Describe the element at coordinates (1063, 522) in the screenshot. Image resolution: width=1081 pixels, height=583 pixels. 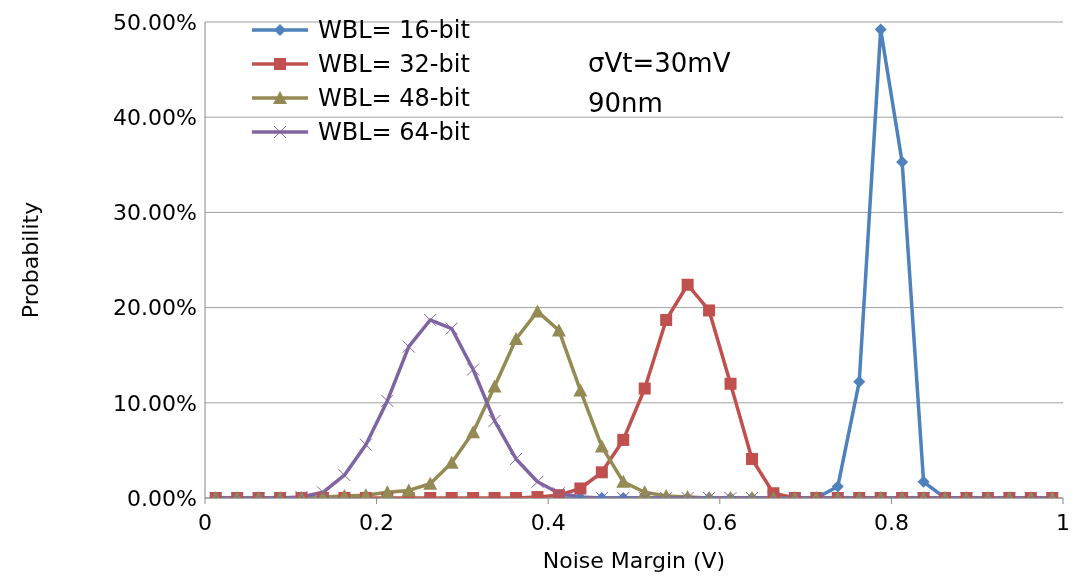
I see `x-tick-label: 1` at that location.